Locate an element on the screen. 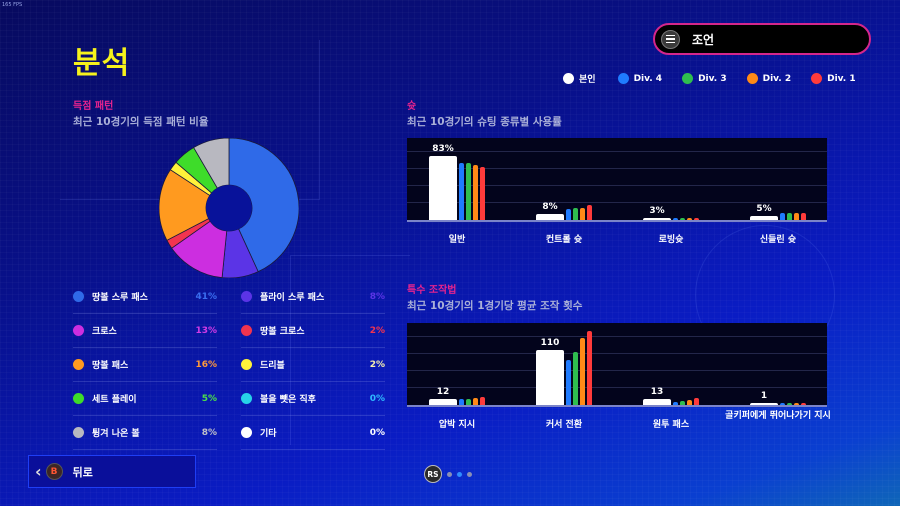 This screenshot has height=506, width=900. bar-value-label: 12 is located at coordinates (443, 392).